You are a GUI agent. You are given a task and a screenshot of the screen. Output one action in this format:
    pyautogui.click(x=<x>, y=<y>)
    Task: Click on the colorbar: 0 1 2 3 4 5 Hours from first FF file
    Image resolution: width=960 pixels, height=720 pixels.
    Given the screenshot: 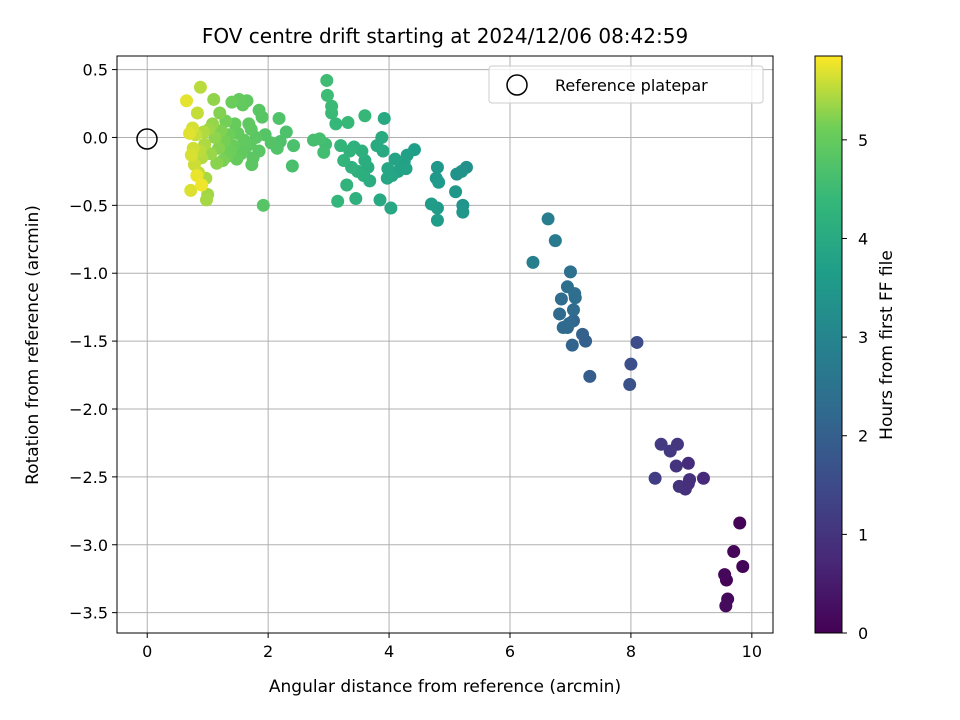 What is the action you would take?
    pyautogui.click(x=855, y=349)
    